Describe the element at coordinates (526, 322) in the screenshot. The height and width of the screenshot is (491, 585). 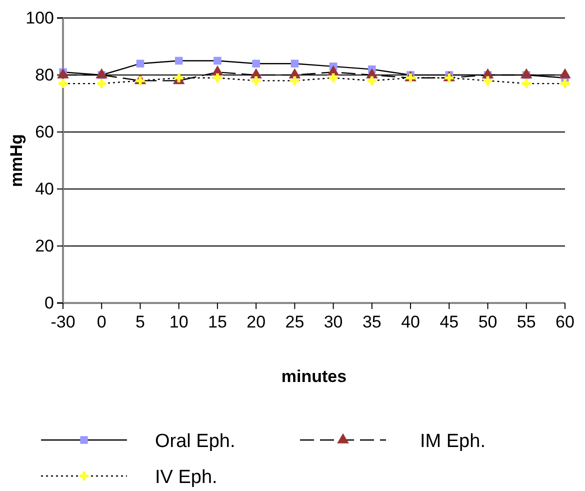
I see `x-tick-label: 55` at that location.